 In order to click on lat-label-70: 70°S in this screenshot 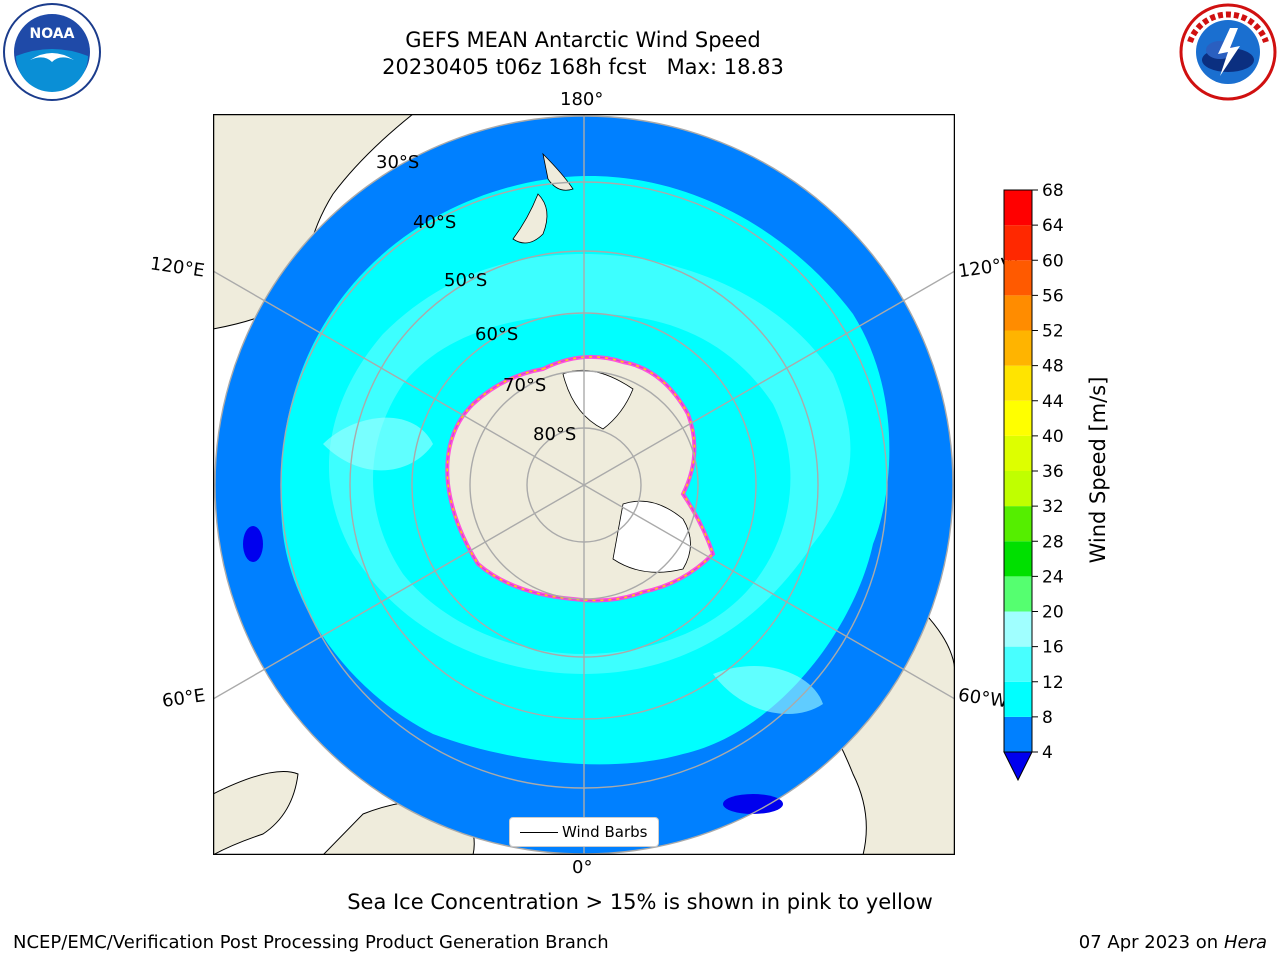, I will do `click(525, 385)`.